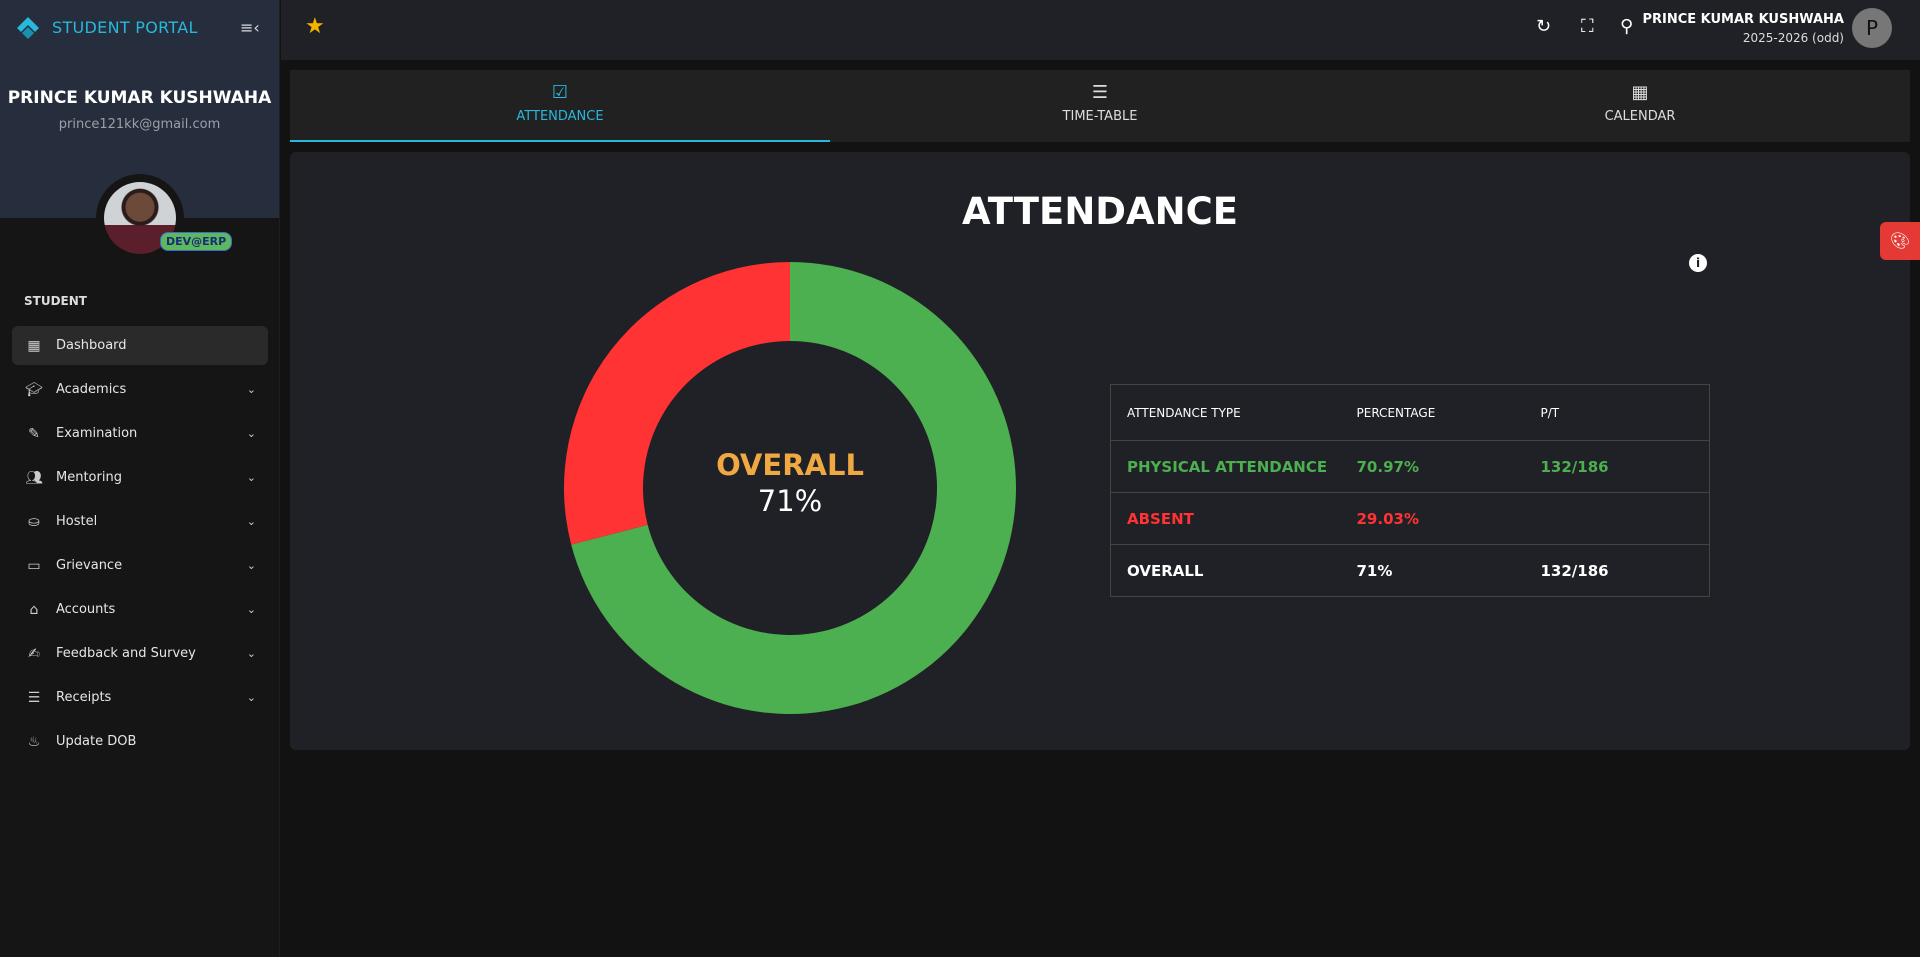  I want to click on refresh-icon: ↻, so click(1544, 26).